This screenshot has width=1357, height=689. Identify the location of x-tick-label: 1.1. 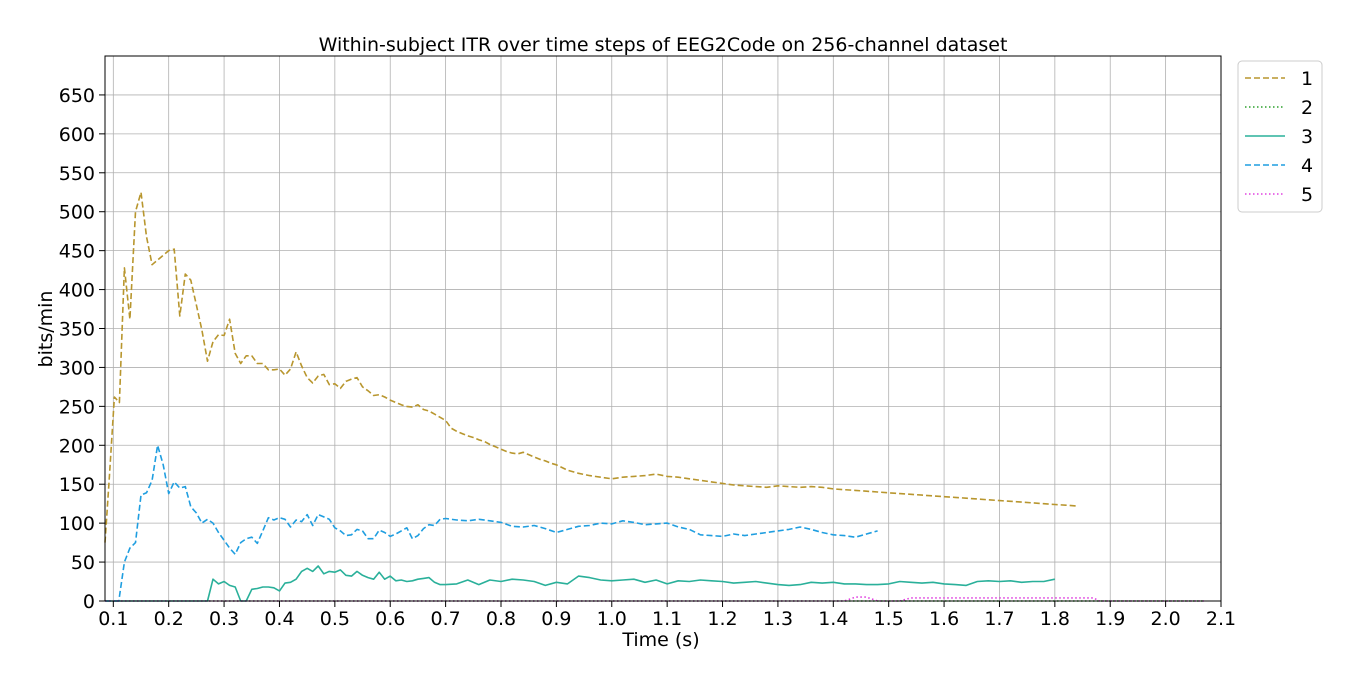
(667, 619).